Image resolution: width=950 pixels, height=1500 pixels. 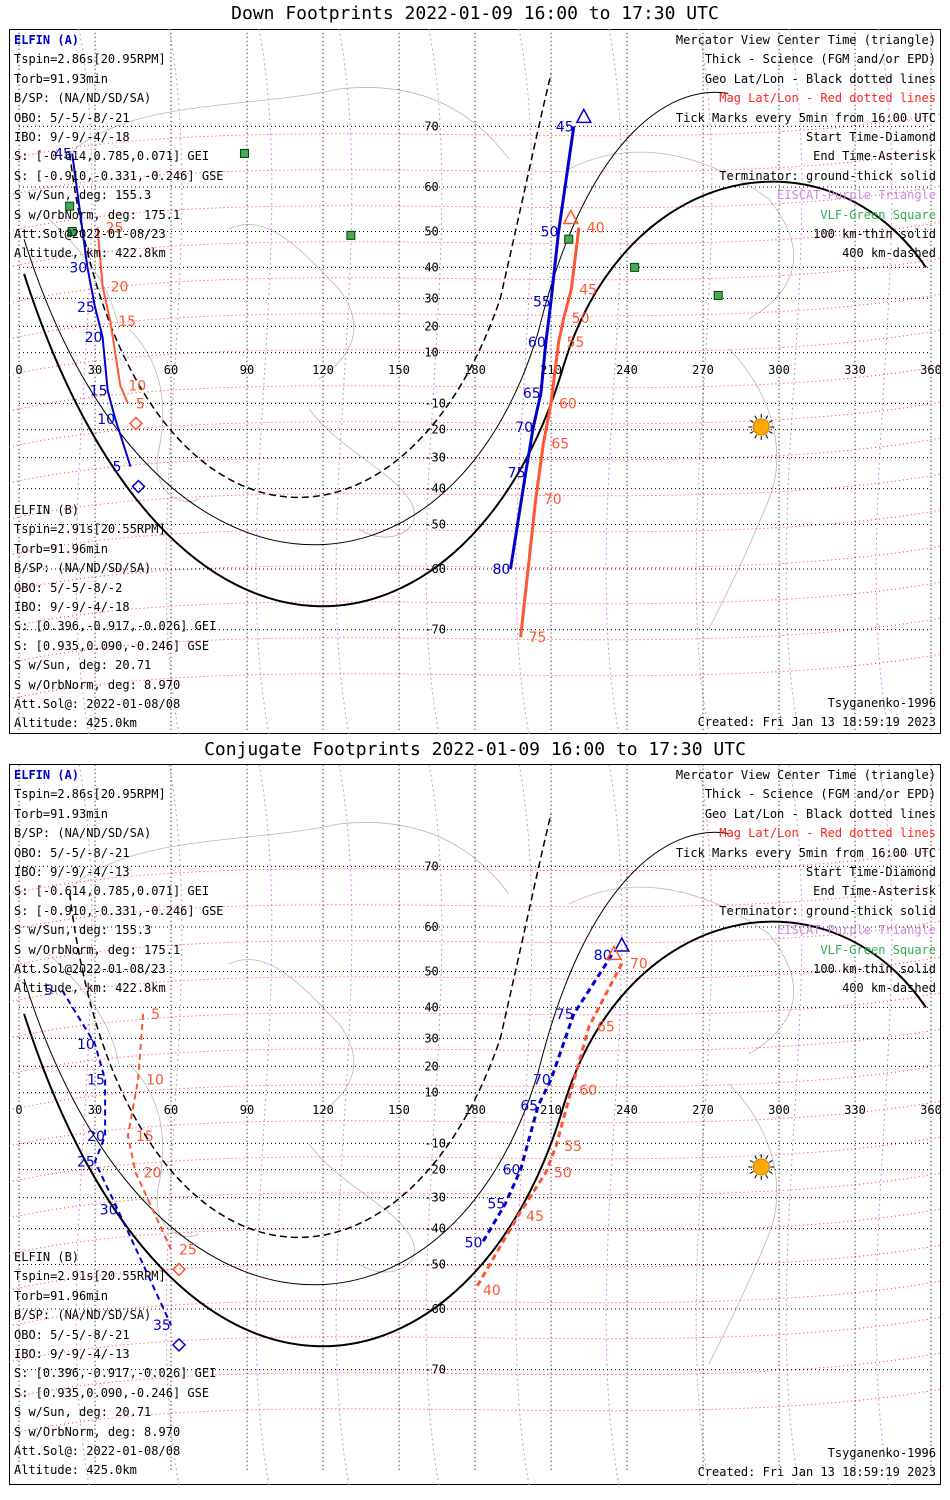 I want to click on s-gse-b: S: [0.935,0.090,-0.246] GSE, so click(x=112, y=1392).